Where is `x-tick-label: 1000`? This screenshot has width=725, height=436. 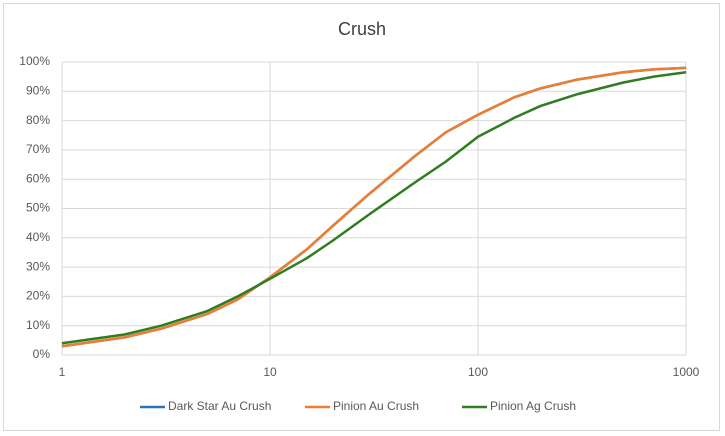
x-tick-label: 1000 is located at coordinates (686, 372).